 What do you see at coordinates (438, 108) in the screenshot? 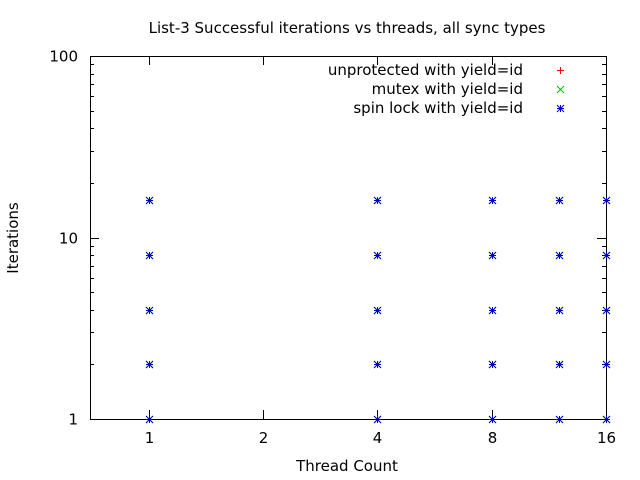
I see `legend-label: spin lock with yield=id` at bounding box center [438, 108].